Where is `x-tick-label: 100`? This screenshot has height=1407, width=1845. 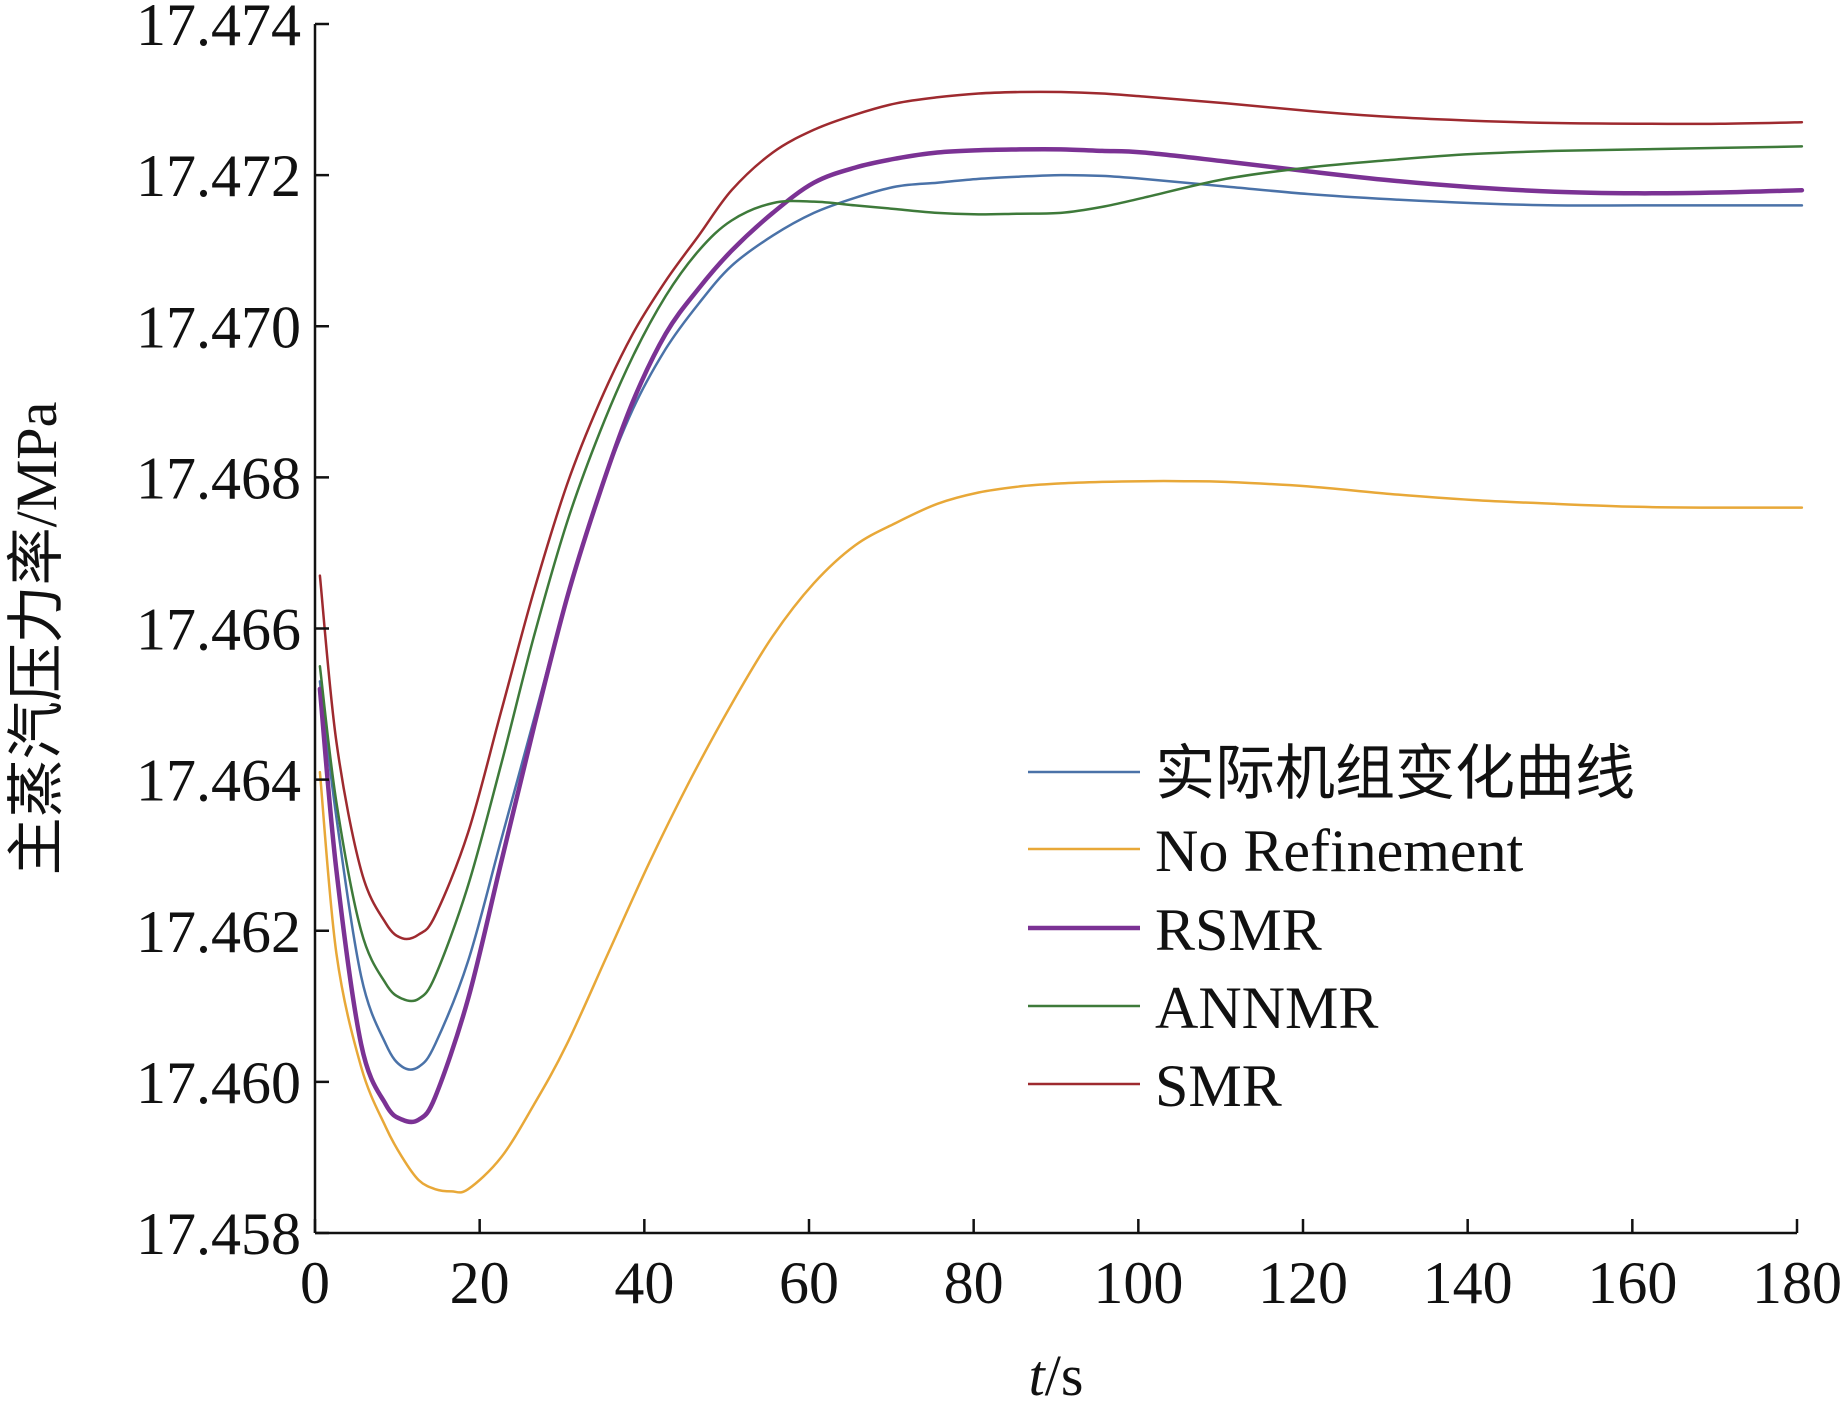 x-tick-label: 100 is located at coordinates (1138, 1283).